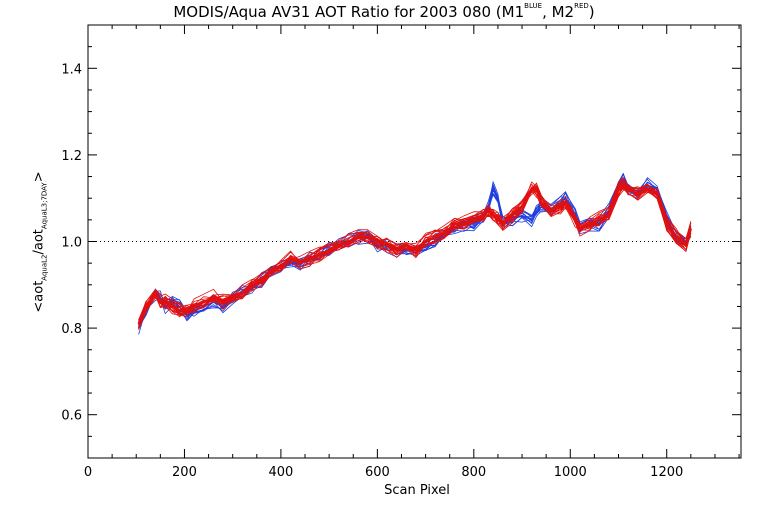 This screenshot has height=512, width=768. What do you see at coordinates (88, 472) in the screenshot?
I see `x-tick-label: 0` at bounding box center [88, 472].